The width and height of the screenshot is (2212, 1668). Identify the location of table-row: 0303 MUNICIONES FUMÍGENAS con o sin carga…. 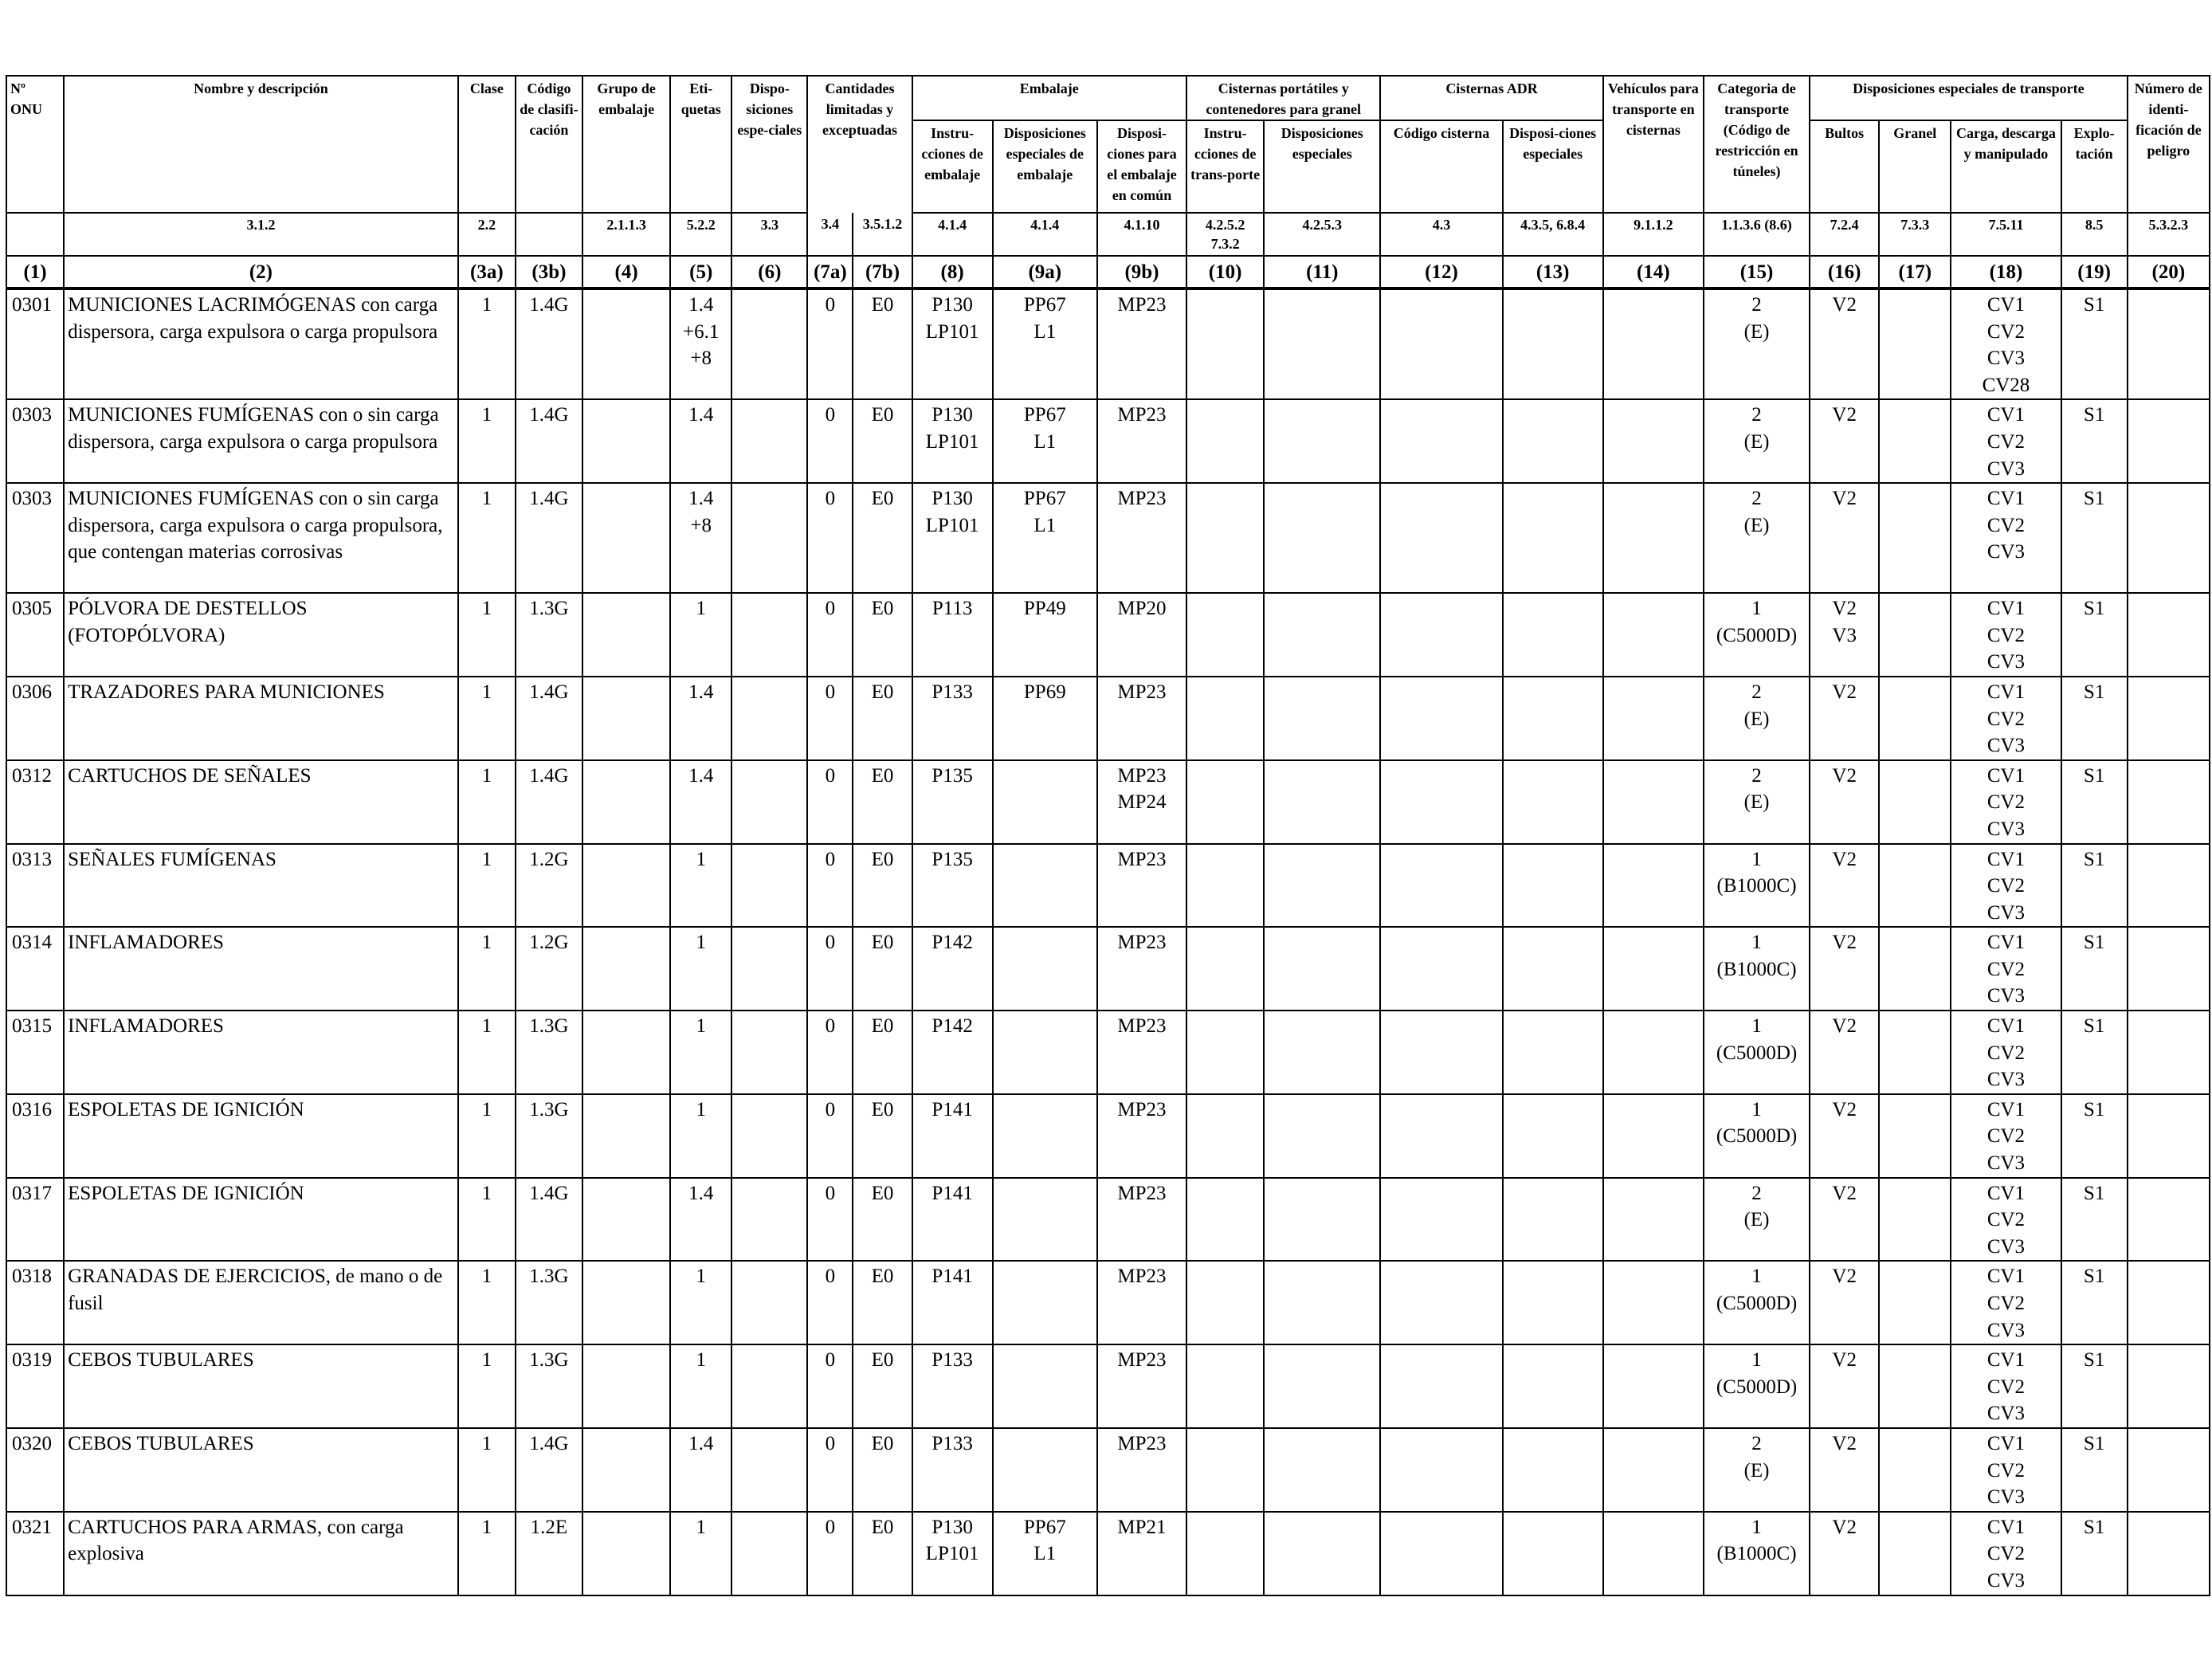
(1108, 441).